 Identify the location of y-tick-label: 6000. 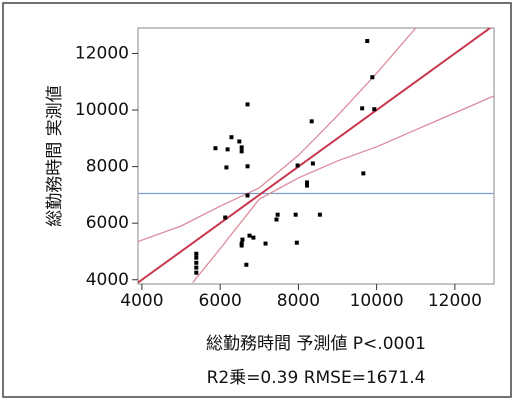
(107, 223).